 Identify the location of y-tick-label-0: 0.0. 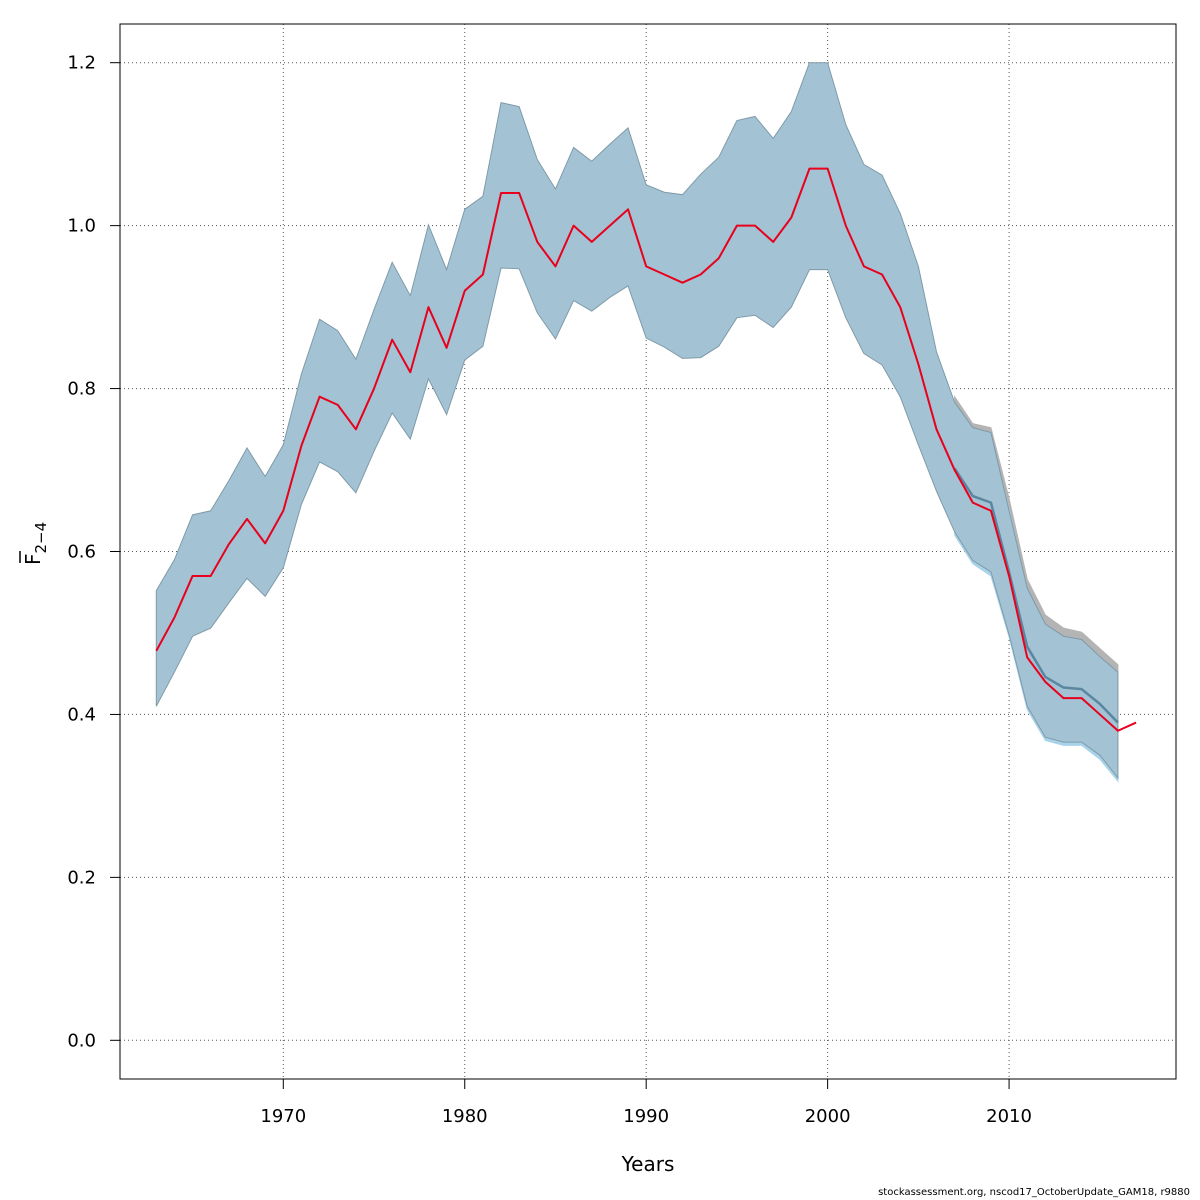
(81, 1040).